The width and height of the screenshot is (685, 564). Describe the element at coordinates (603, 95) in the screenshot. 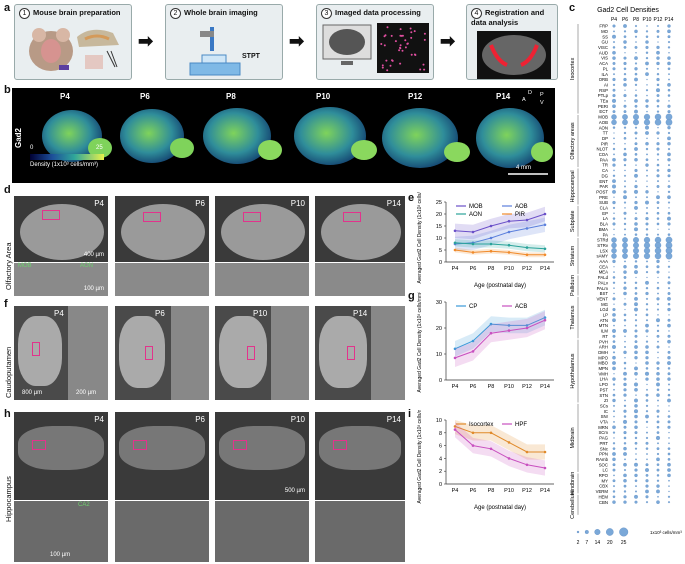

I see `region-label: PTLp` at that location.